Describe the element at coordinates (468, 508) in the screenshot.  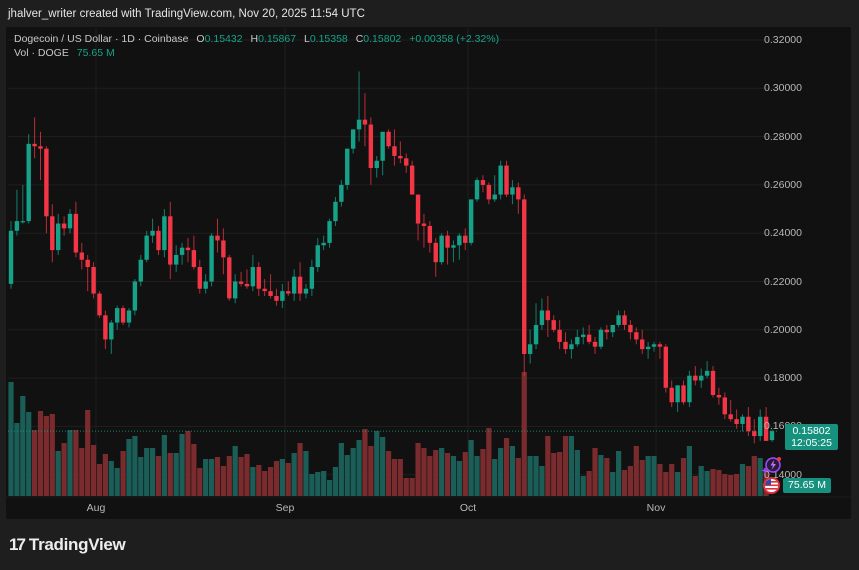
I see `time-axis-label: Oct` at that location.